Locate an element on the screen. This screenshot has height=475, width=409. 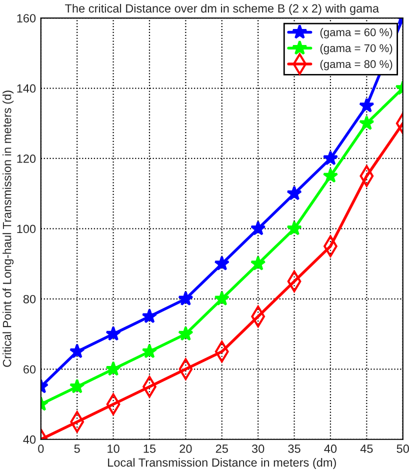
x-tick-label: 40 is located at coordinates (330, 448).